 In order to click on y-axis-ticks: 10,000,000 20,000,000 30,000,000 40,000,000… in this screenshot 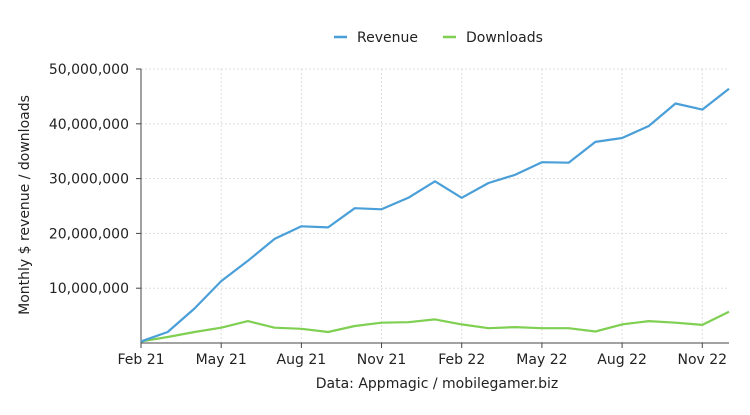, I will do `click(89, 179)`.